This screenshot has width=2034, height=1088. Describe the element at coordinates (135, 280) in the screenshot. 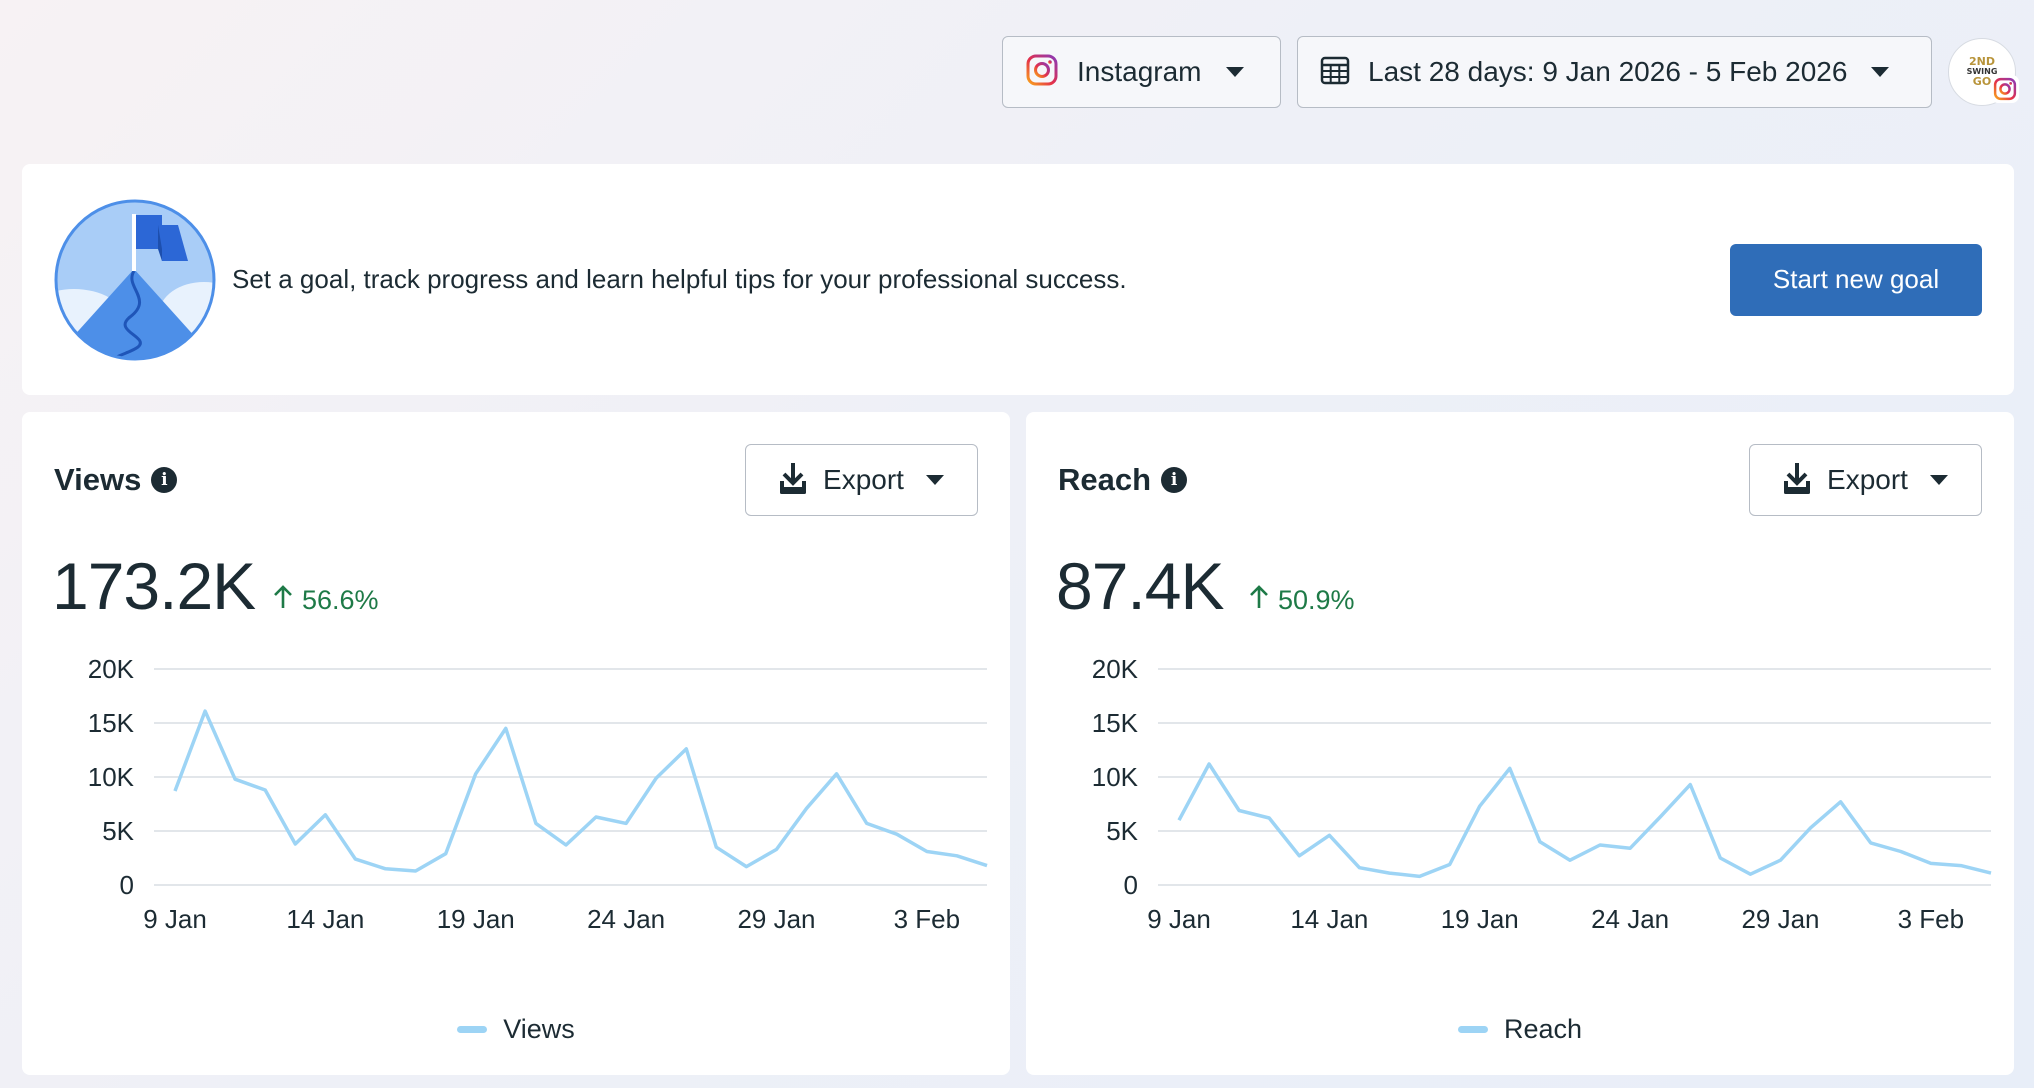

I see `goal-flag-mountain-illustration` at that location.